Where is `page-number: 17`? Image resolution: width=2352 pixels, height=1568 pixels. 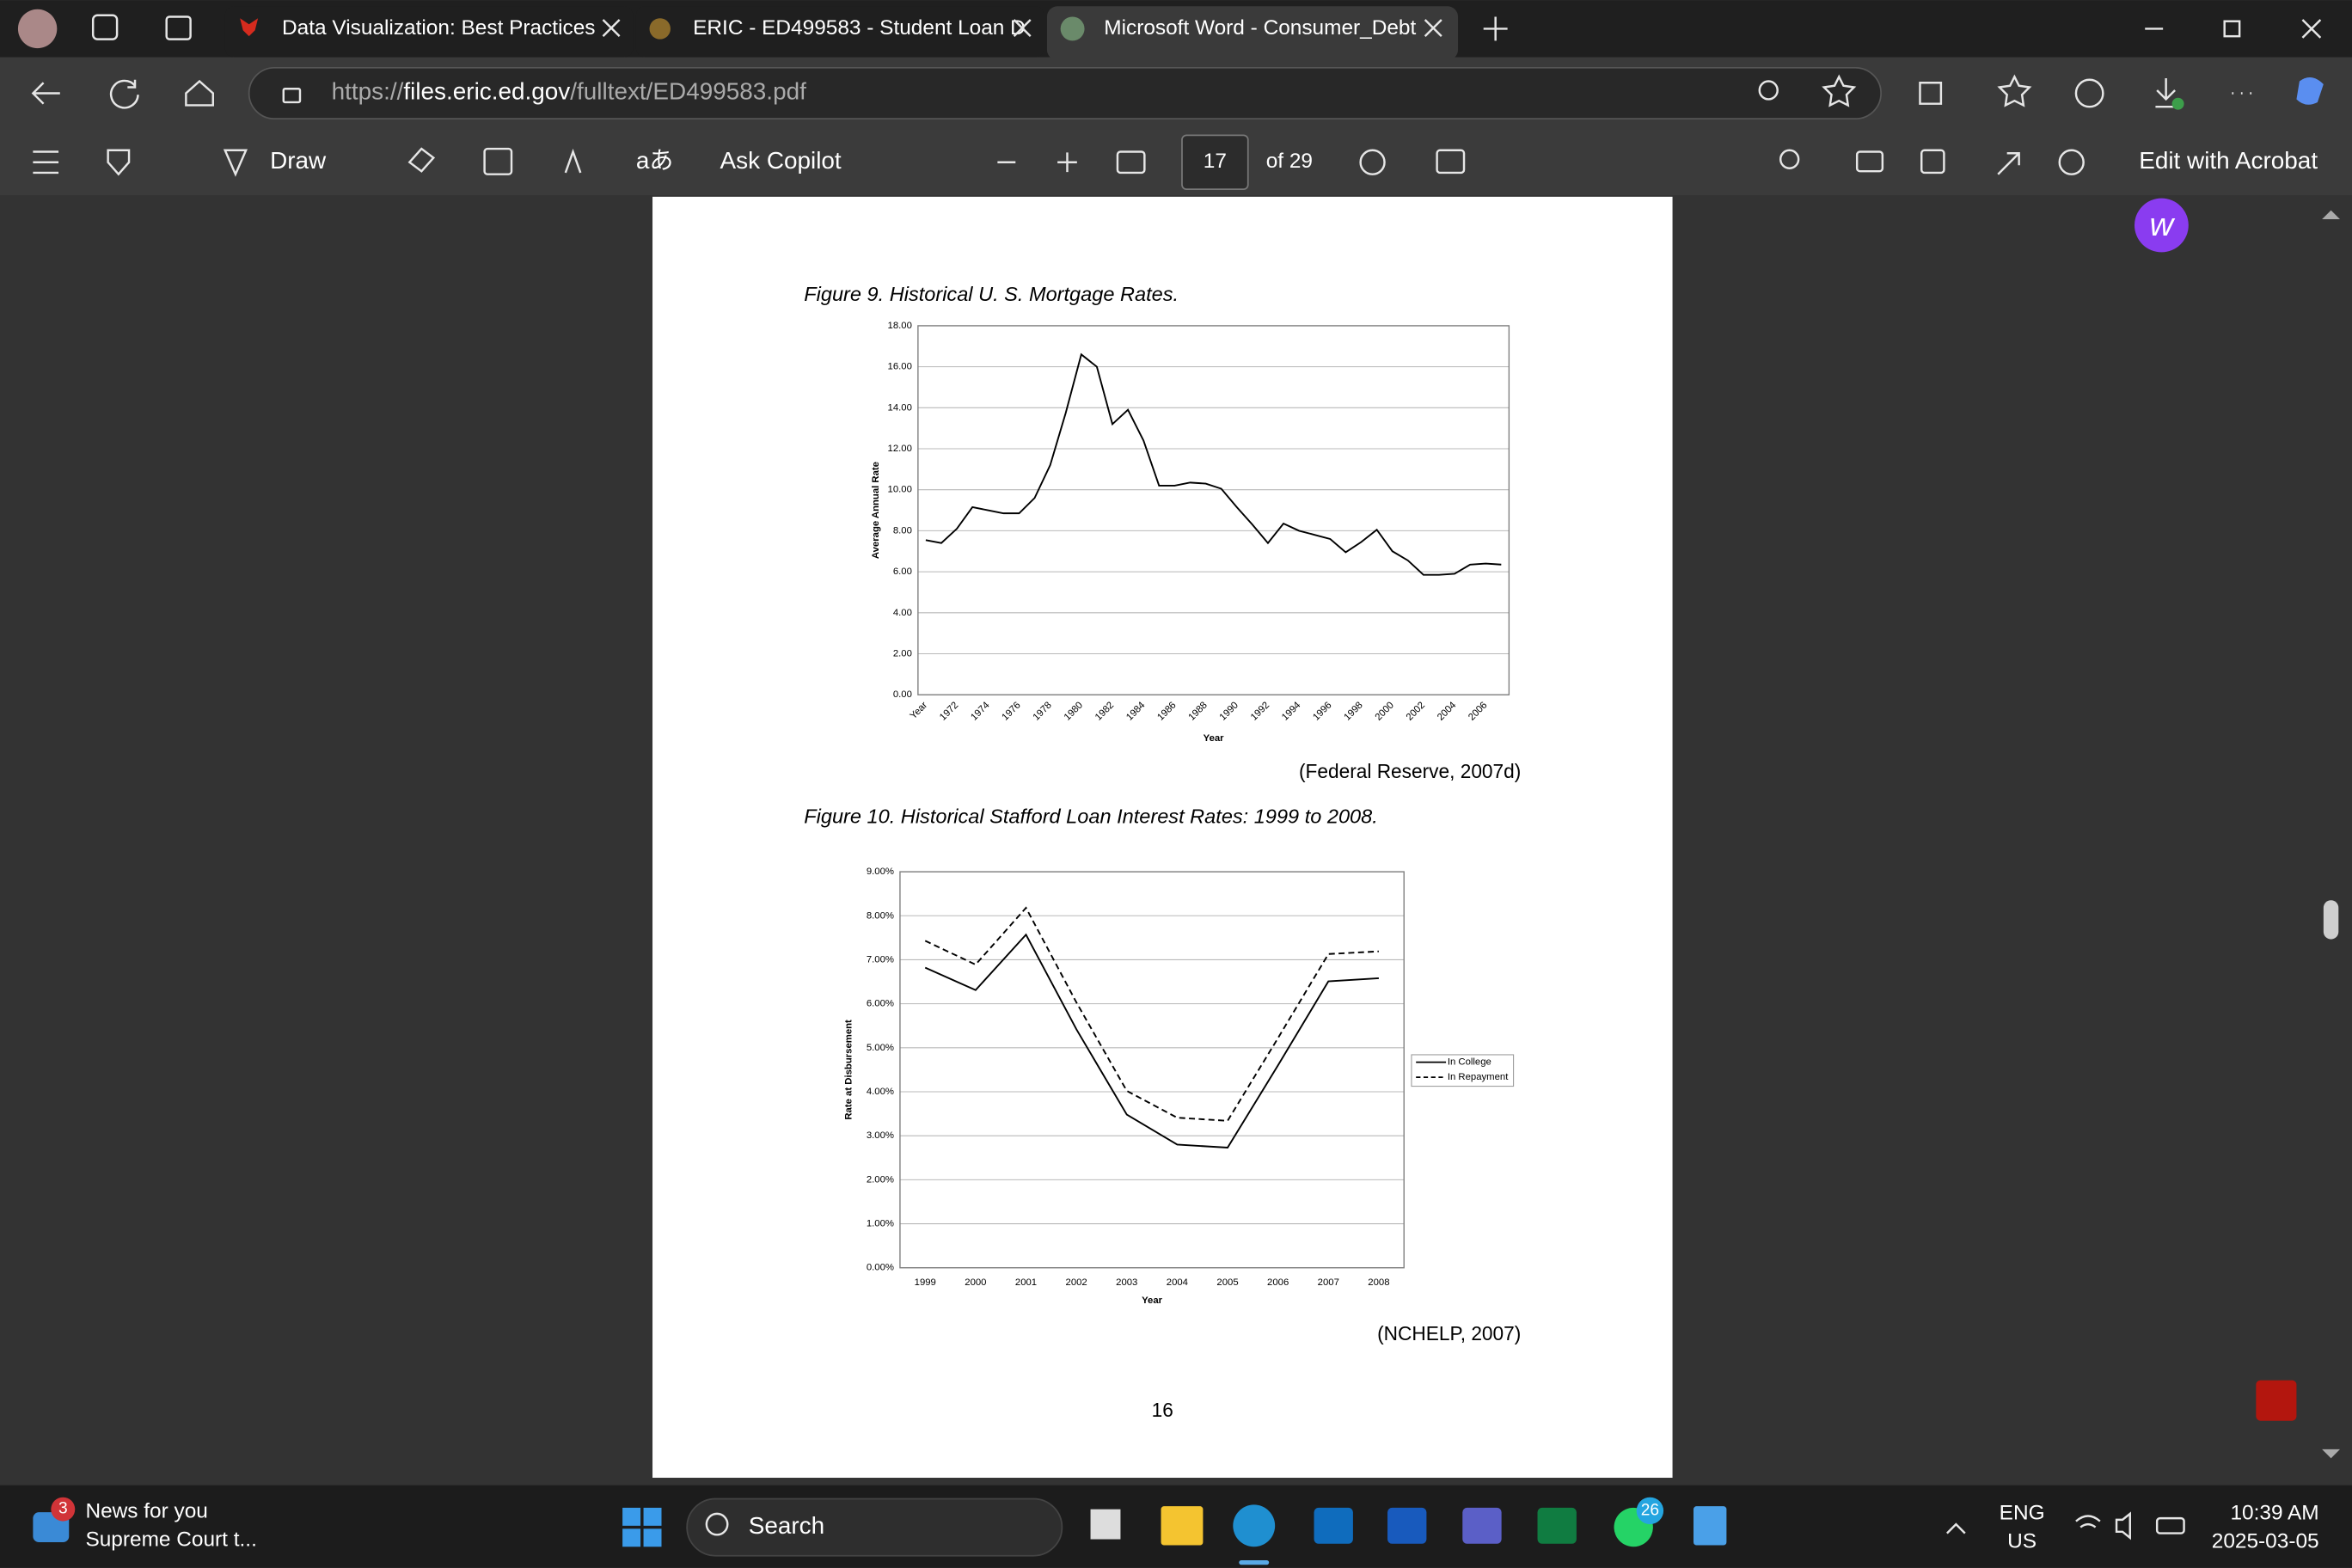
page-number: 17 is located at coordinates (1215, 161).